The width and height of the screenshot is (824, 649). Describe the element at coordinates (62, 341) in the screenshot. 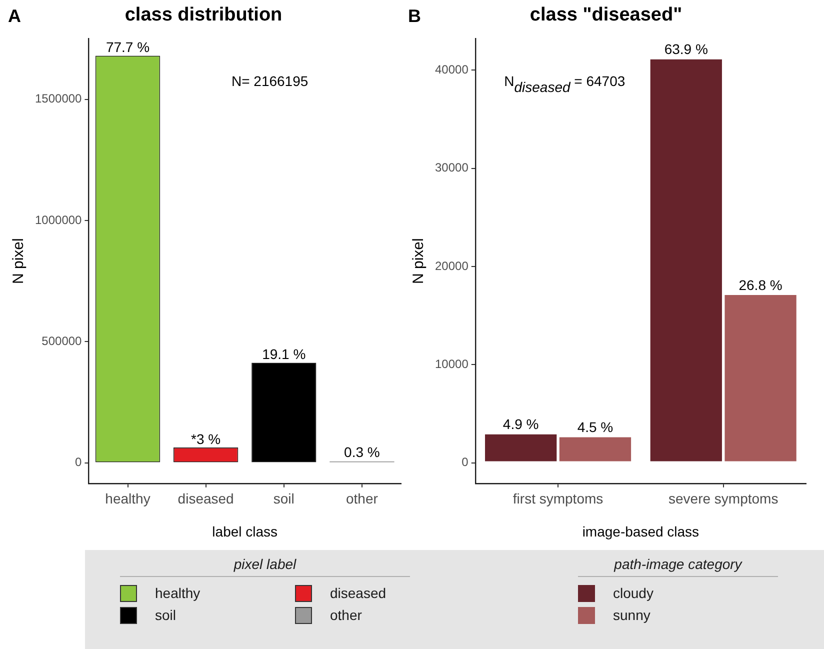

I see `y-tick-label: 500000` at that location.